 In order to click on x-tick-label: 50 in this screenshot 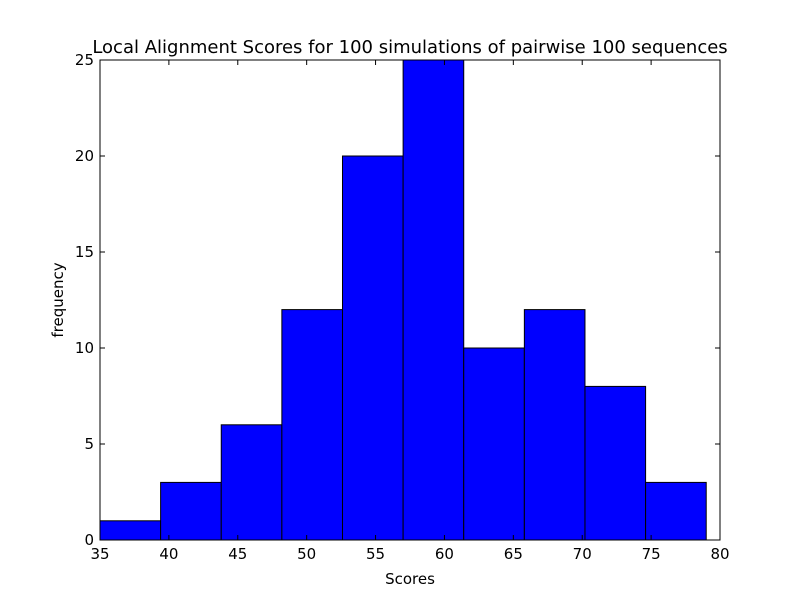, I will do `click(306, 554)`.